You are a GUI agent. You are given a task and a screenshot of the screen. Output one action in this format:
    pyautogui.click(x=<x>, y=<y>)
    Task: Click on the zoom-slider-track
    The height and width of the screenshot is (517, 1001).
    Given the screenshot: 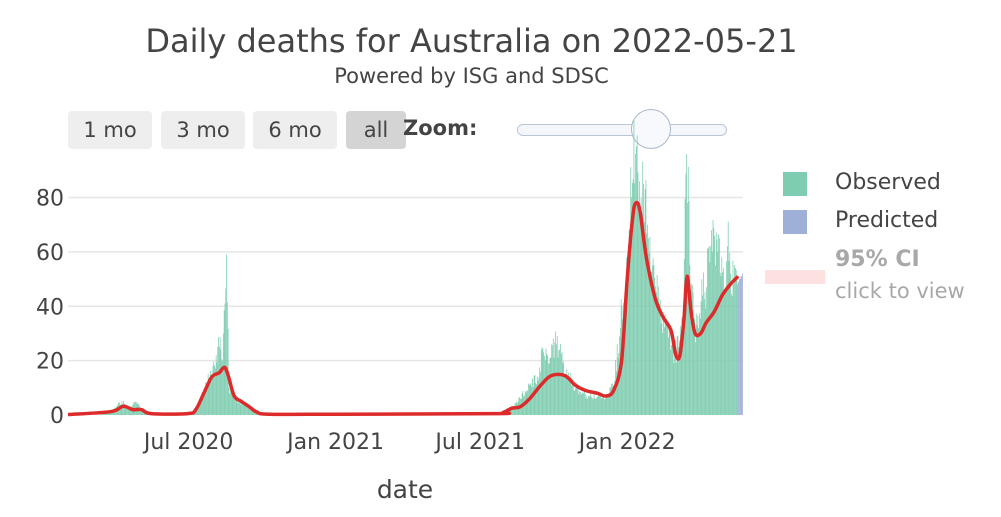 What is the action you would take?
    pyautogui.click(x=622, y=130)
    